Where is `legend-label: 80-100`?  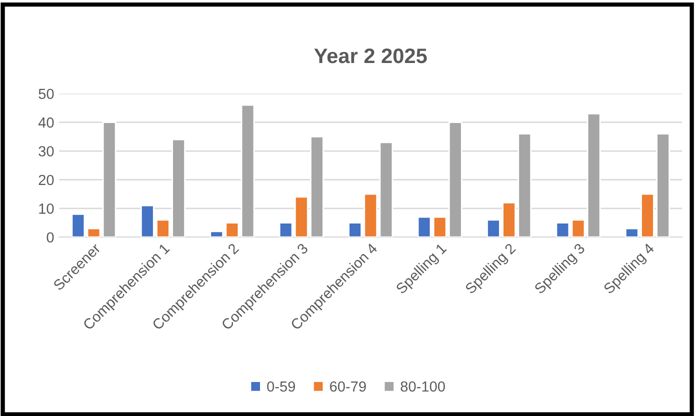
legend-label: 80-100 is located at coordinates (422, 386).